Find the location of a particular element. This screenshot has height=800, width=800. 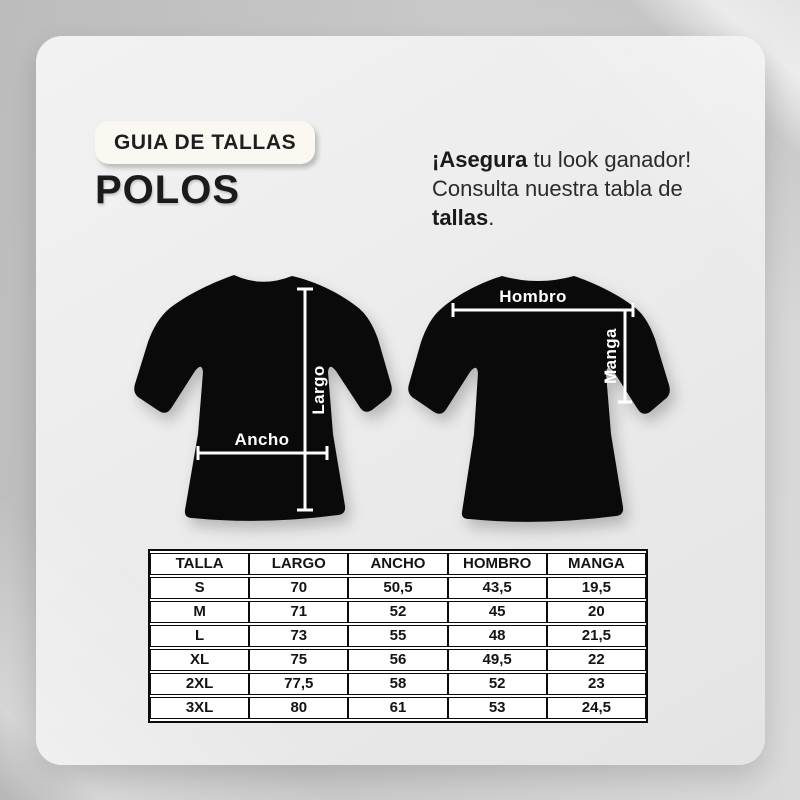

size-guide-badge: GUIA DE TALLAS is located at coordinates (205, 142).